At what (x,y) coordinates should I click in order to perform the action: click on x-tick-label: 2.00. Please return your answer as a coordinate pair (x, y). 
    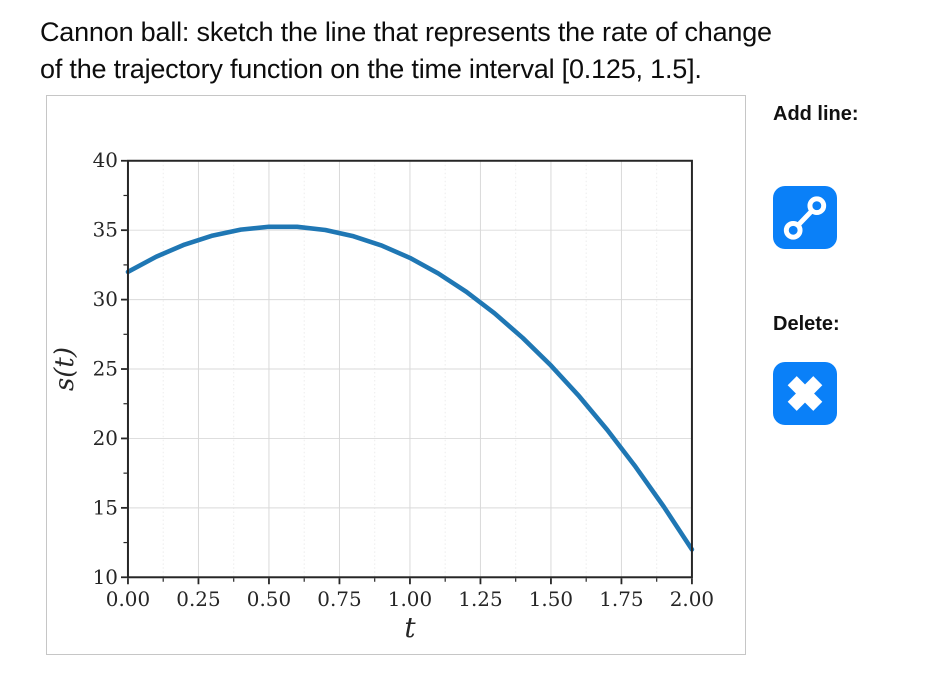
    Looking at the image, I should click on (692, 599).